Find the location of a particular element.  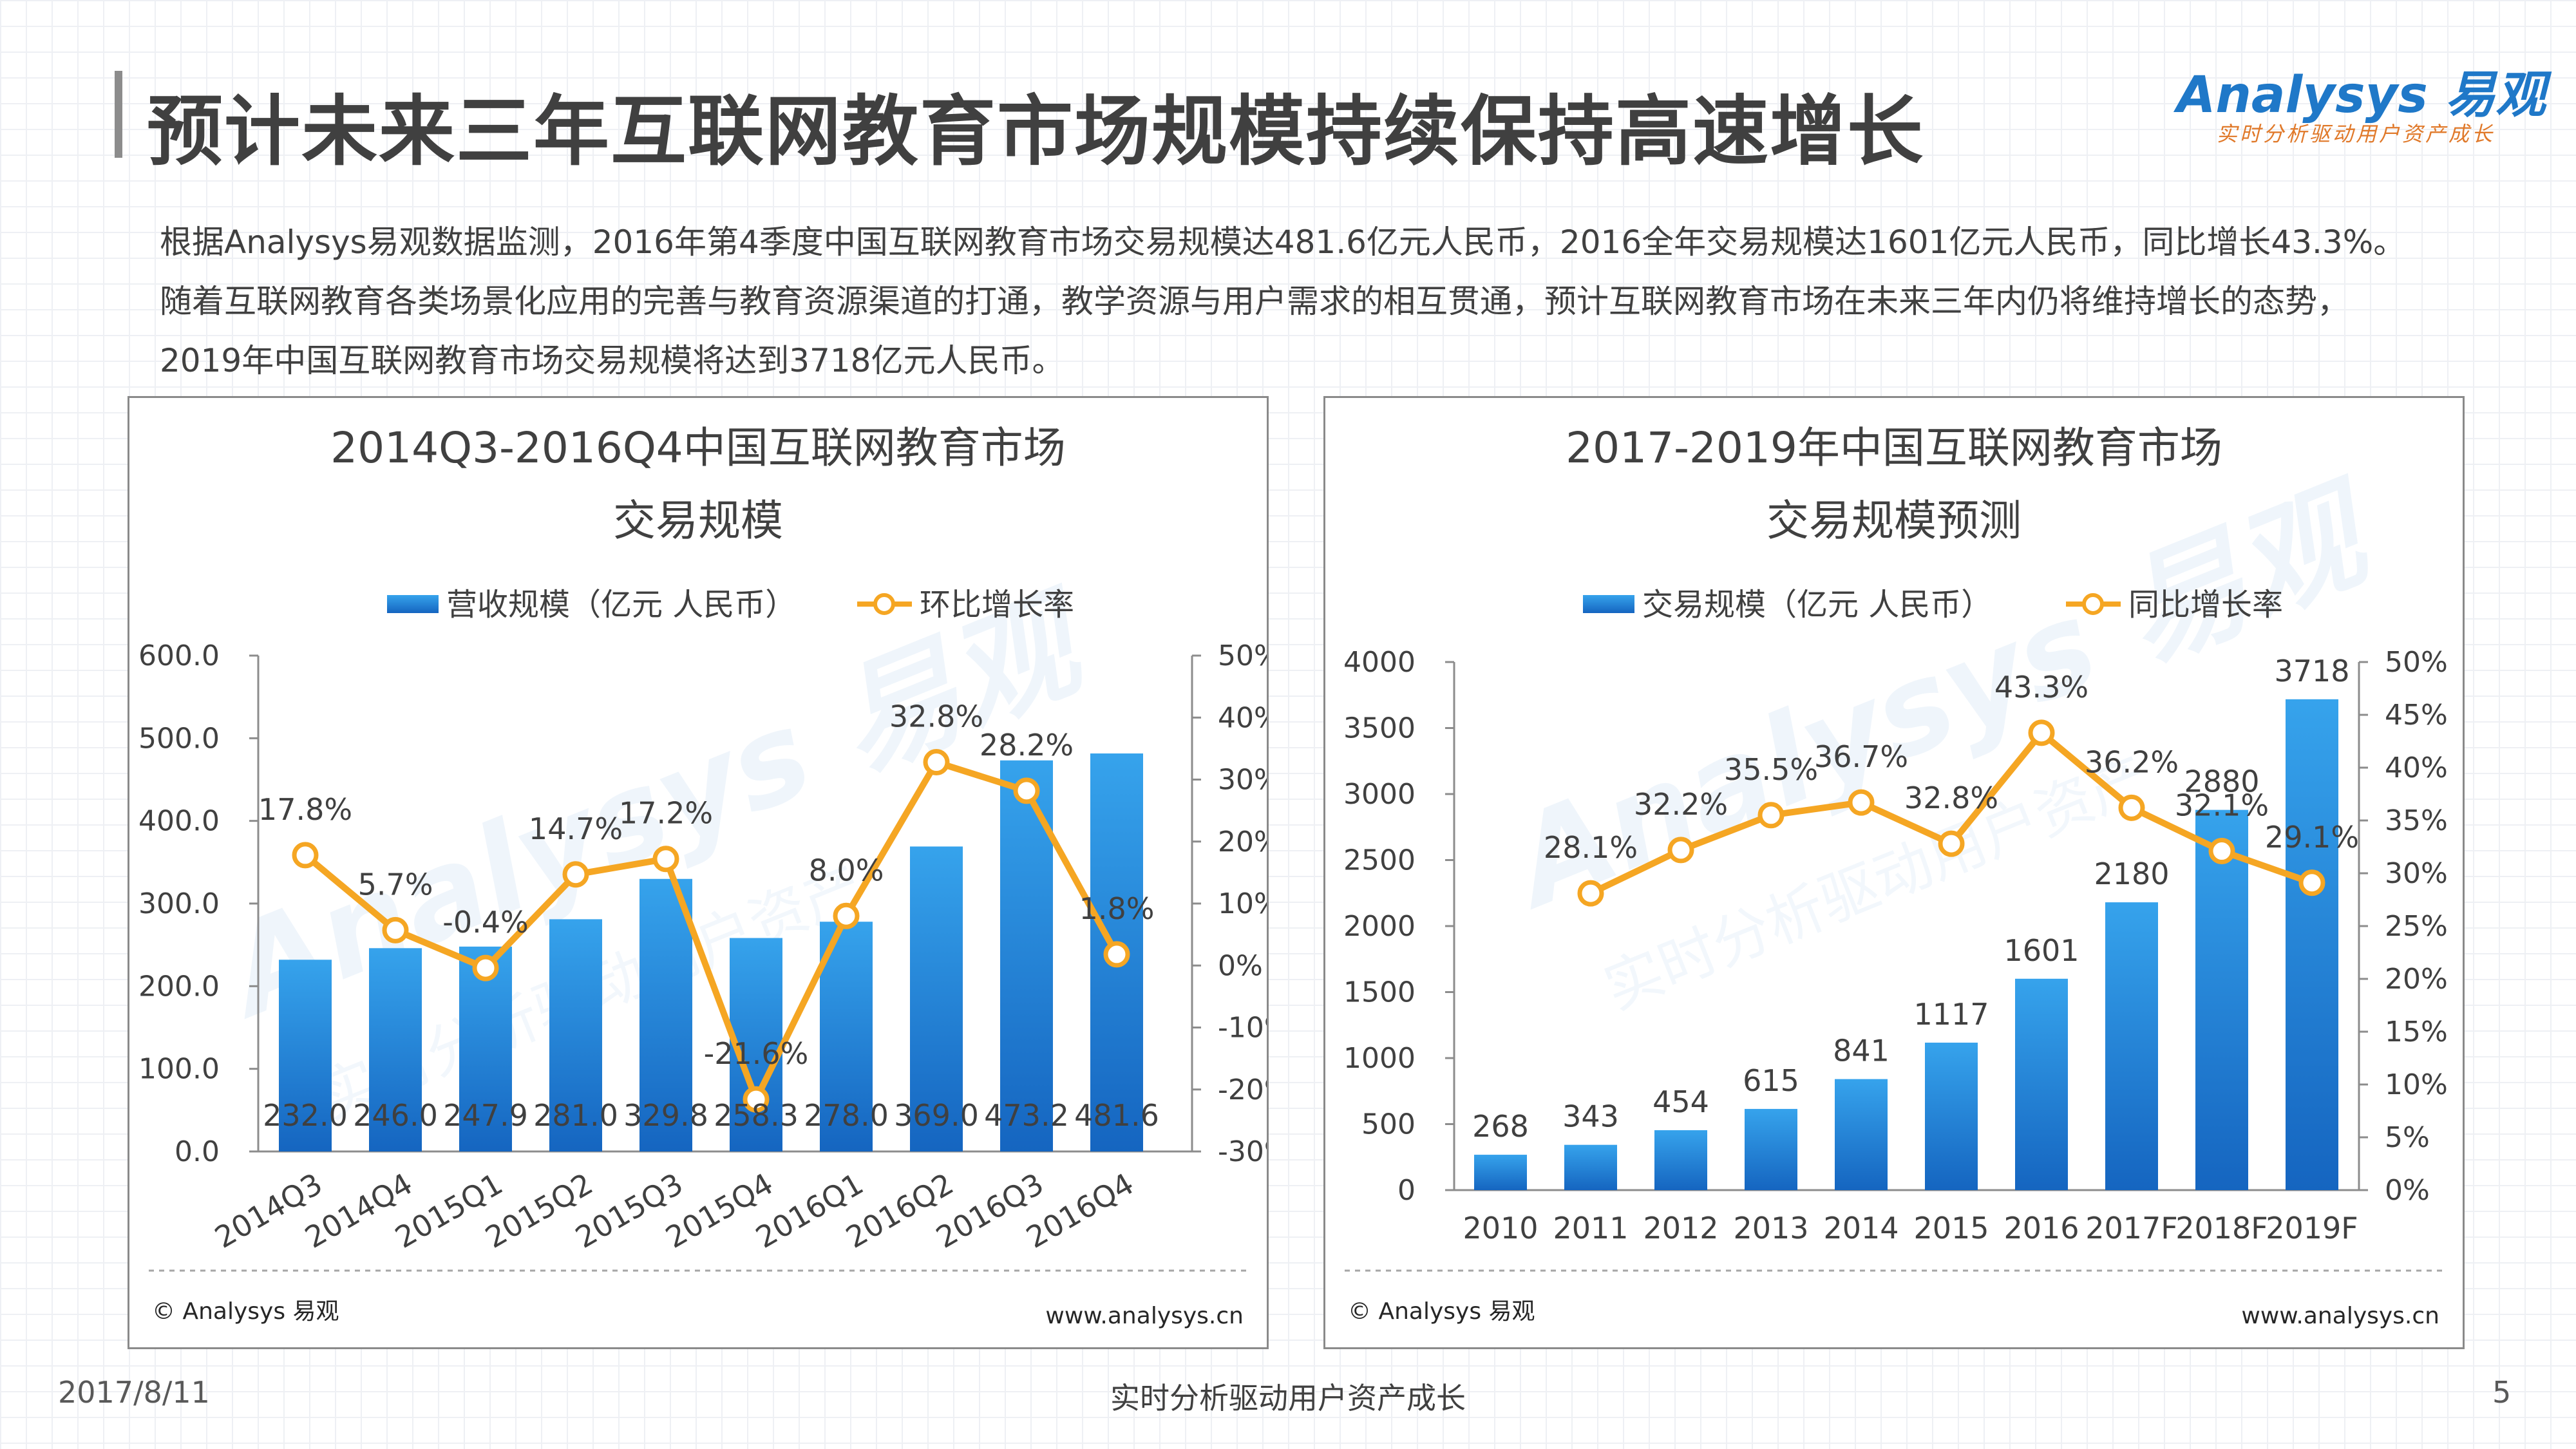

left-axis-tick-label: 2000 is located at coordinates (1380, 926).